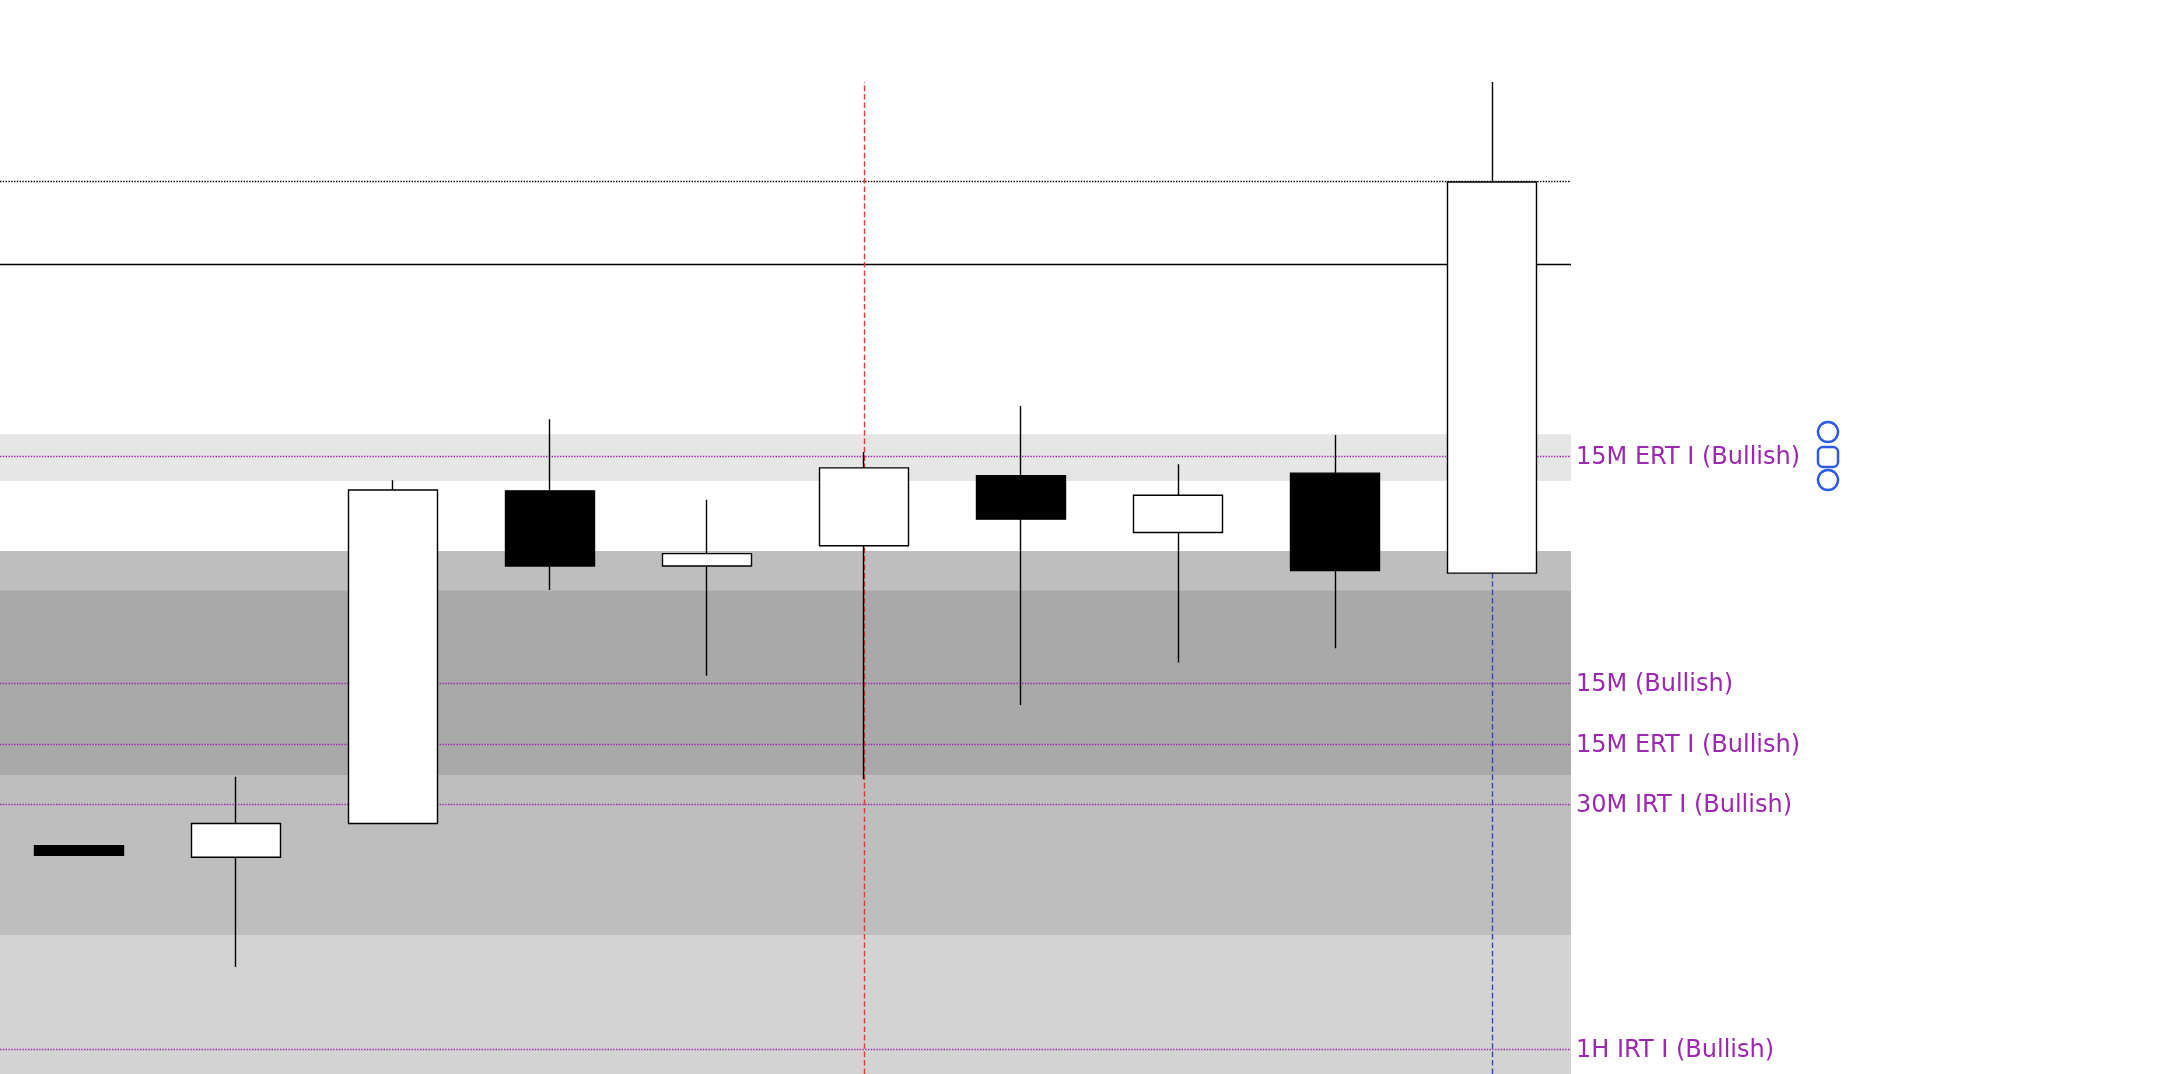 This screenshot has width=2176, height=1074. I want to click on ref-line-label: 15M (Bullish), so click(1654, 682).